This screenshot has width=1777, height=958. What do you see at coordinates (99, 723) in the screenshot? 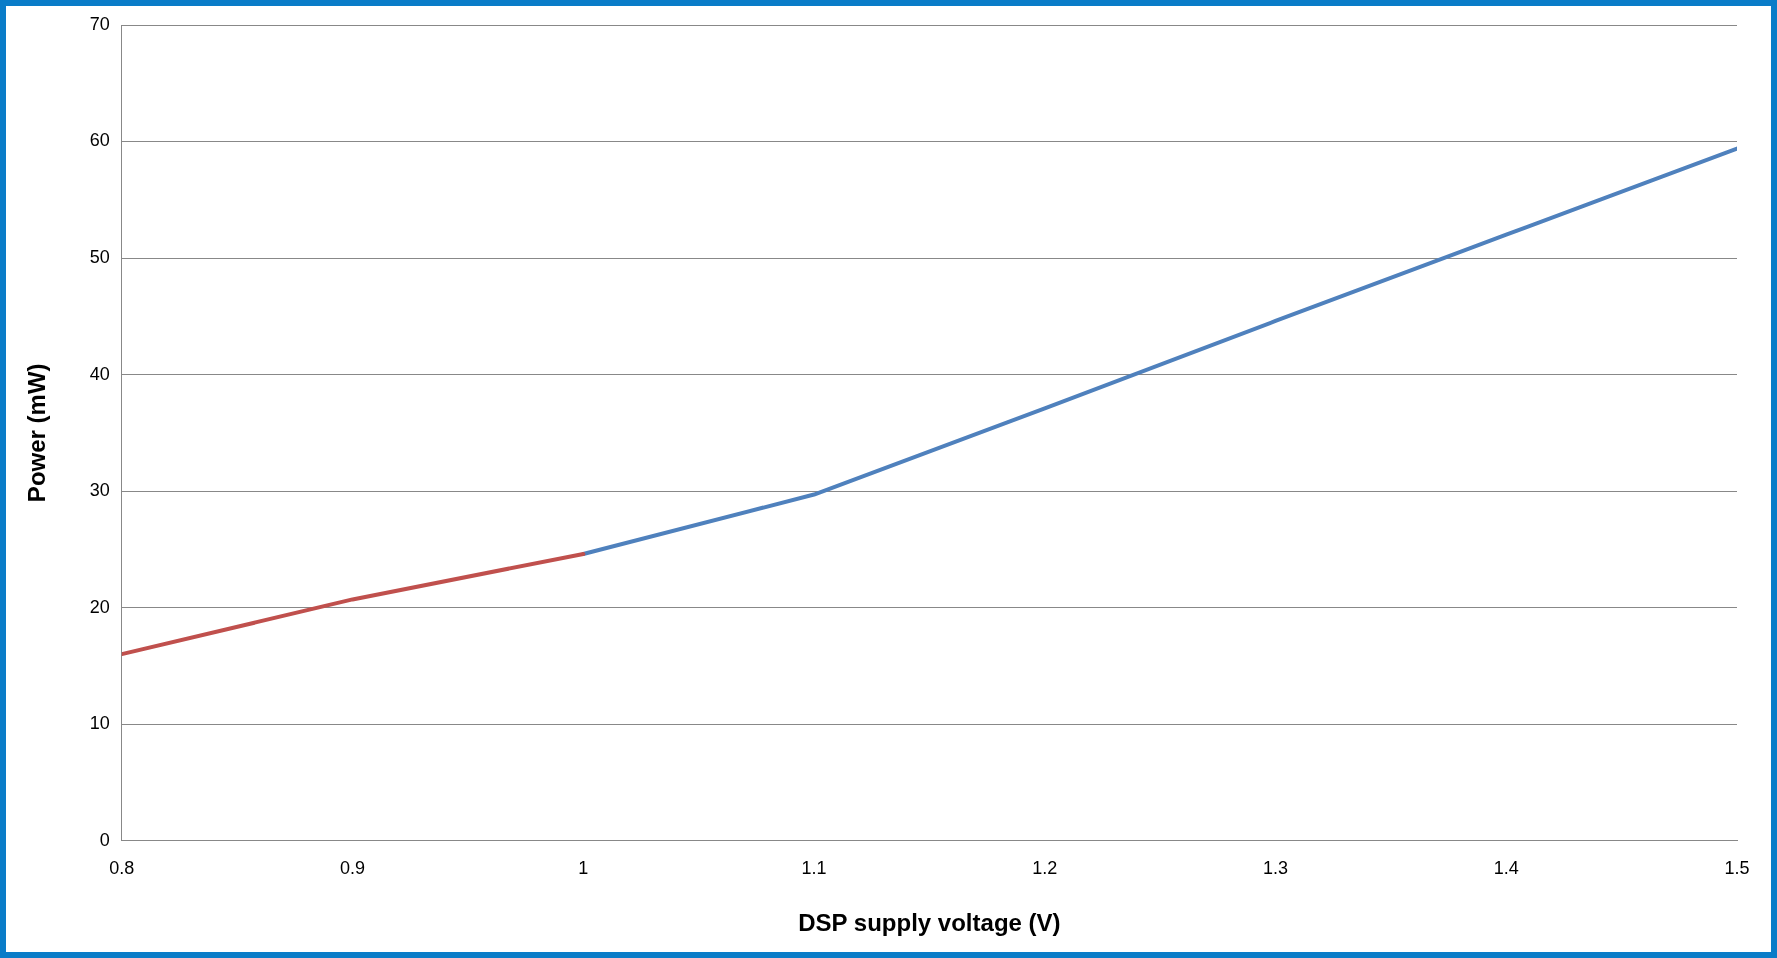
I see `y-tick-label: 10` at bounding box center [99, 723].